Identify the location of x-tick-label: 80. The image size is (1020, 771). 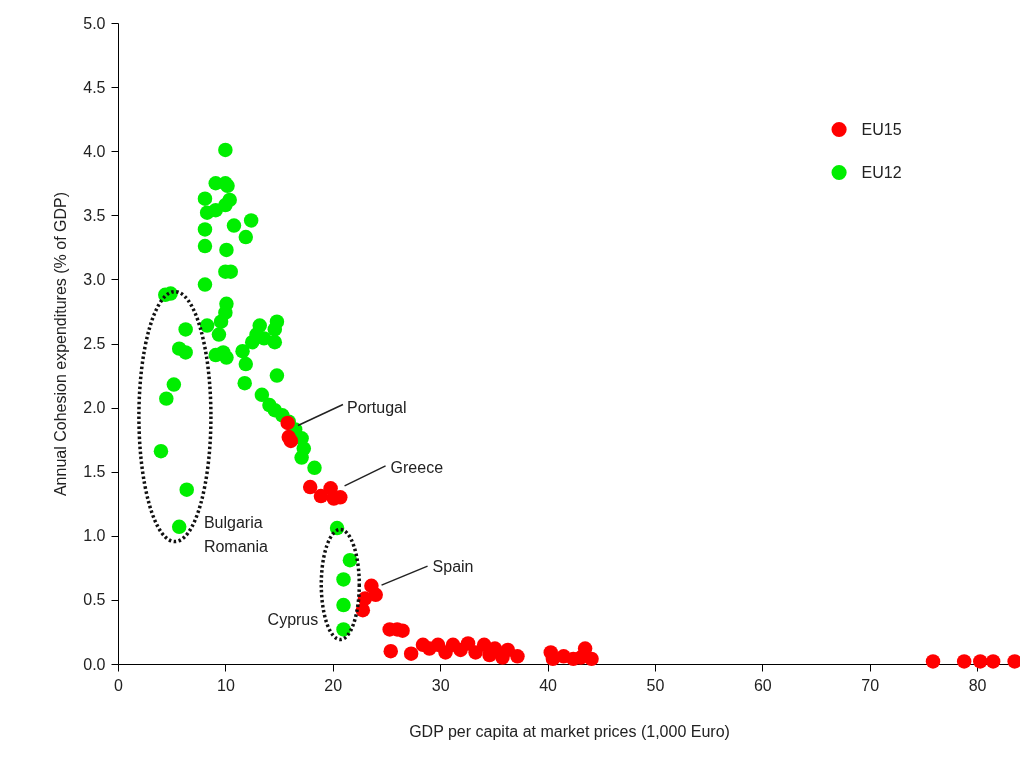
(977, 685).